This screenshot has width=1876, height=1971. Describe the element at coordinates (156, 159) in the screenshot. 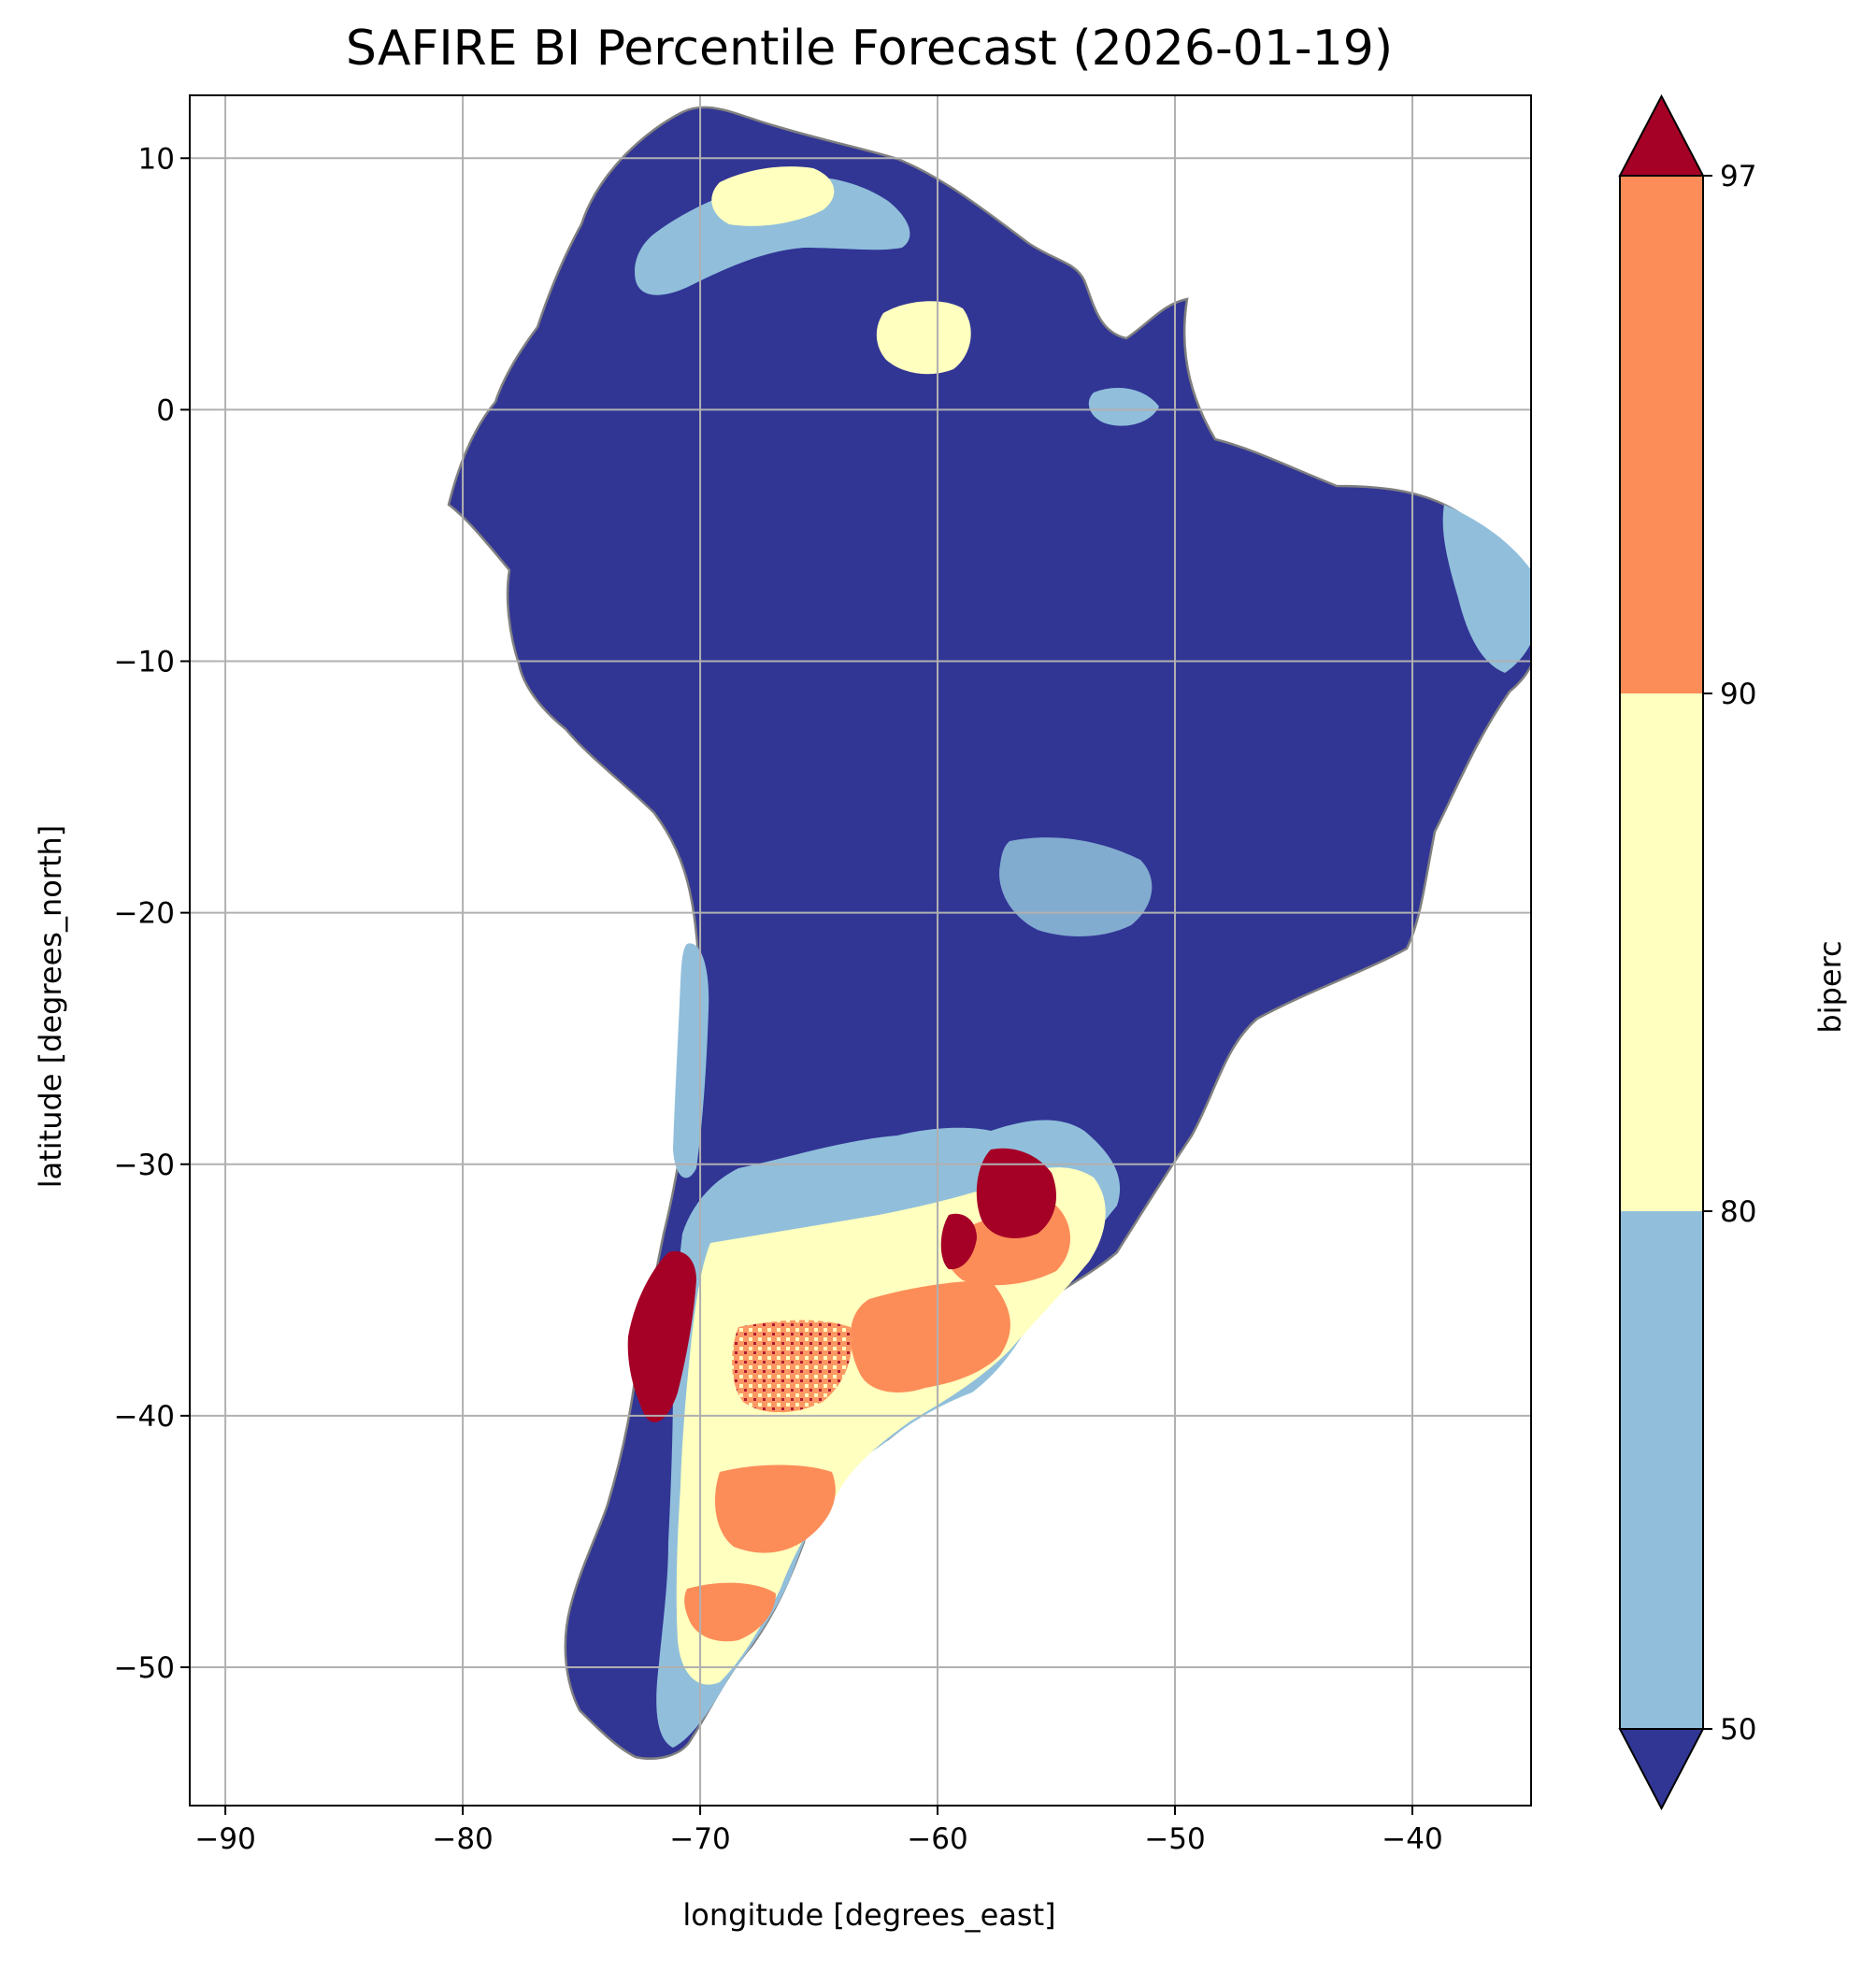

I see `y-tick-label: 10` at that location.